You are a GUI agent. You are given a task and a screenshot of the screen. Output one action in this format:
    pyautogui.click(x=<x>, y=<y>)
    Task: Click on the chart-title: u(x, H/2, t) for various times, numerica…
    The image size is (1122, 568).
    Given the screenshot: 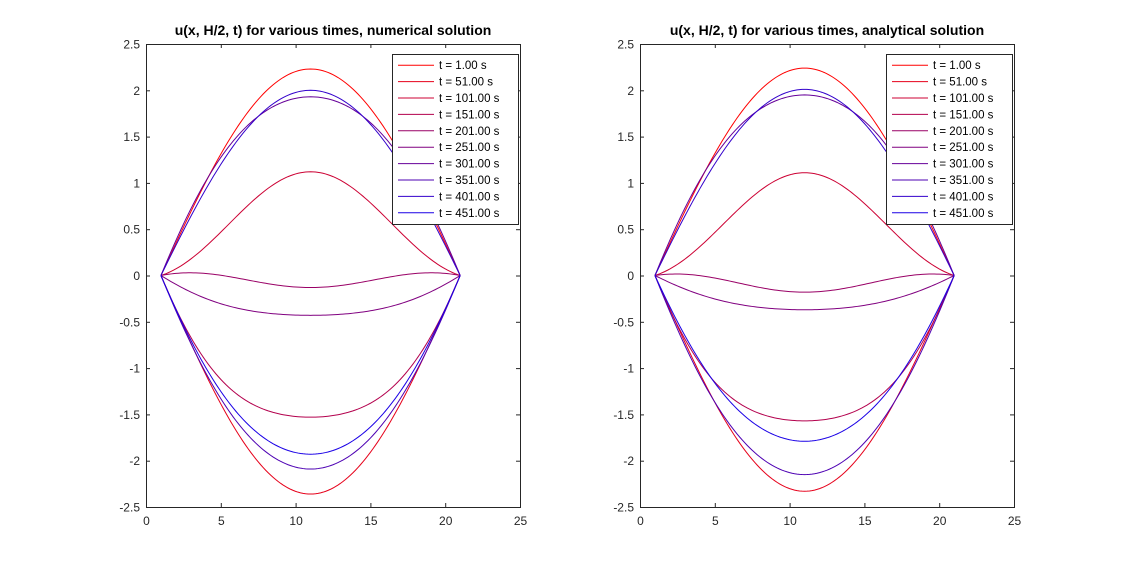 What is the action you would take?
    pyautogui.click(x=333, y=30)
    